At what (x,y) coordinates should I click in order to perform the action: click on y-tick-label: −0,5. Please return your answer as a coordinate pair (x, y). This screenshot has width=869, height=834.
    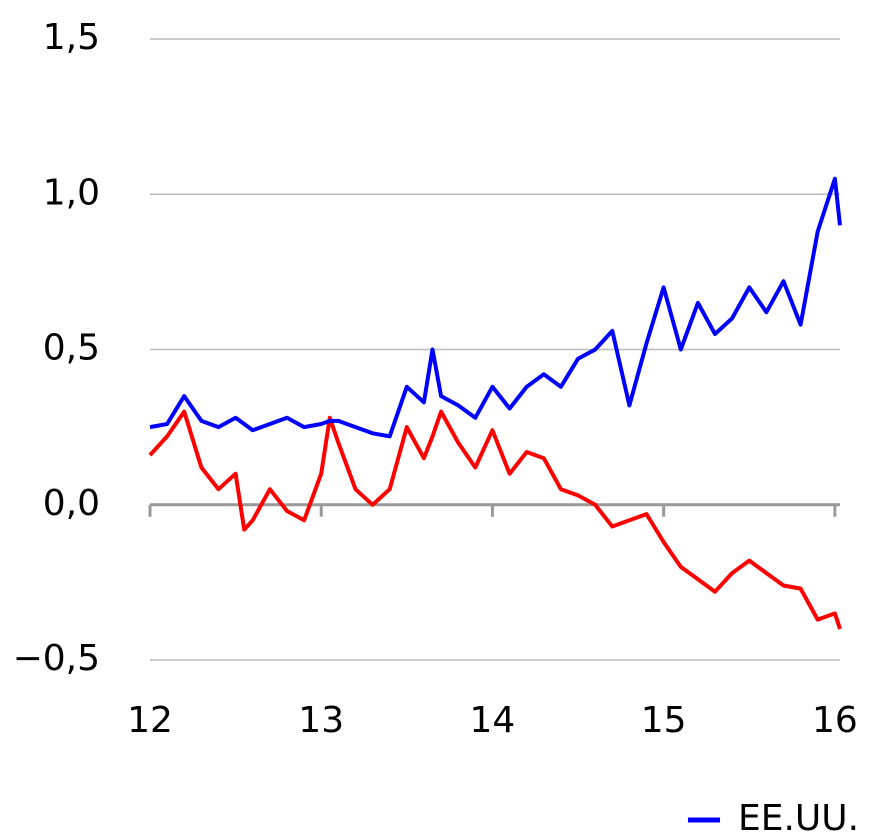
    Looking at the image, I should click on (56, 658).